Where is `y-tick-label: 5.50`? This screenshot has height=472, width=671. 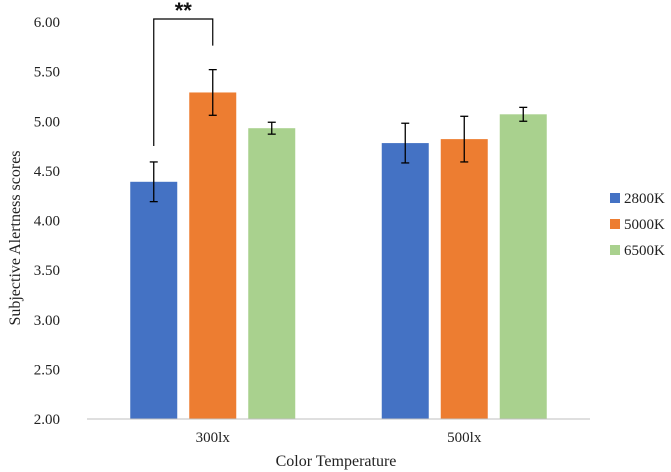
y-tick-label: 5.50 is located at coordinates (47, 73).